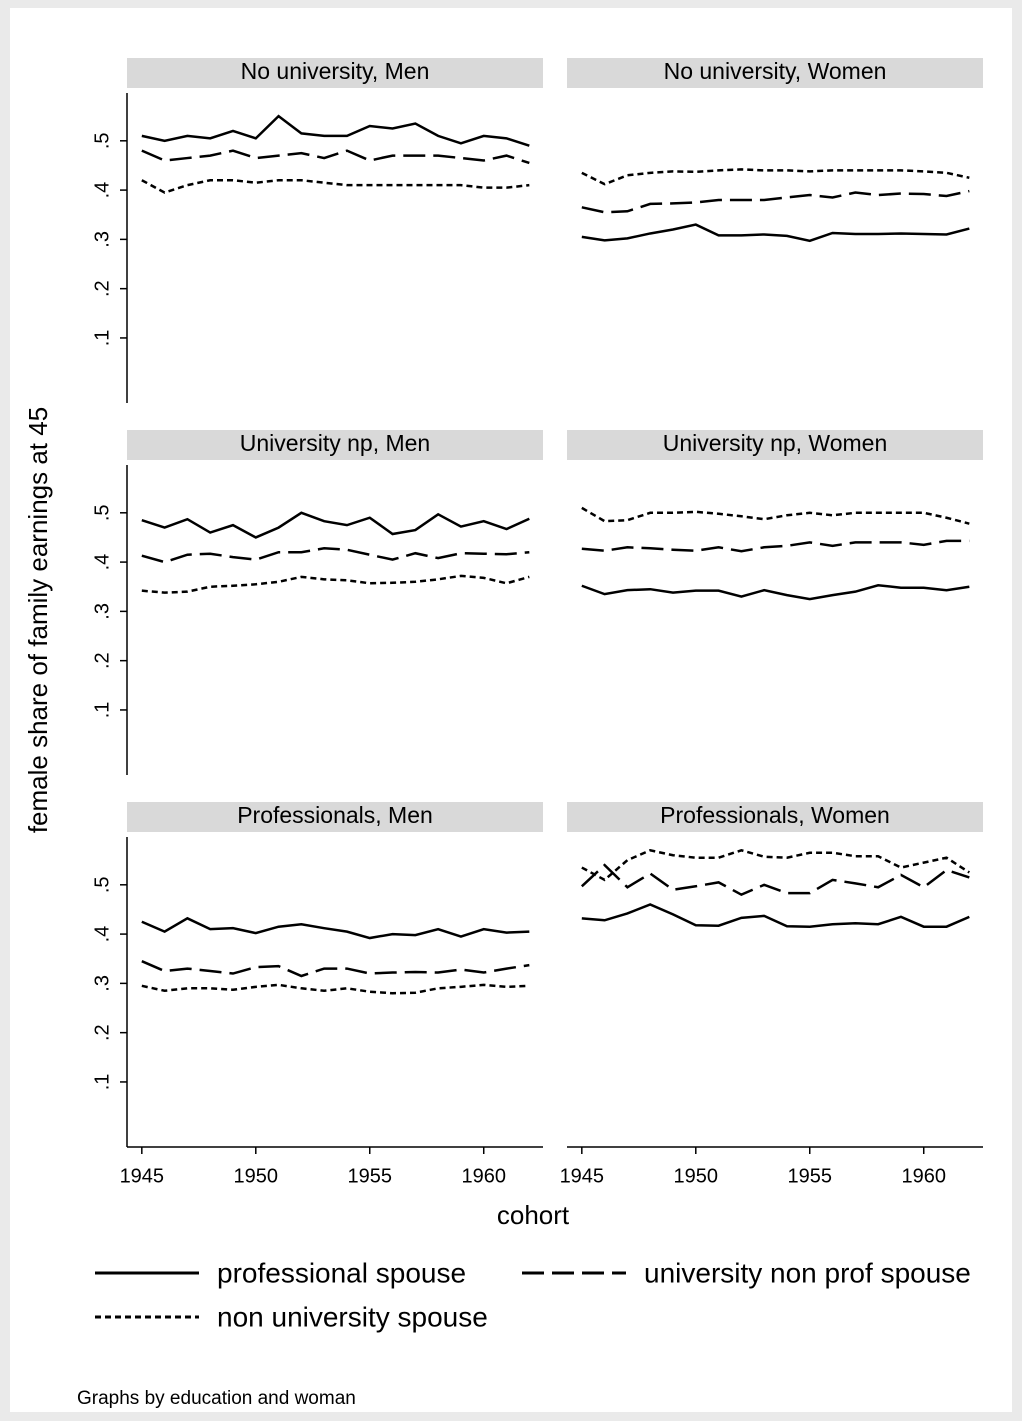 Image resolution: width=1022 pixels, height=1421 pixels. Describe the element at coordinates (38, 620) in the screenshot. I see `y-axis-title: female share of family earnings at 45` at that location.